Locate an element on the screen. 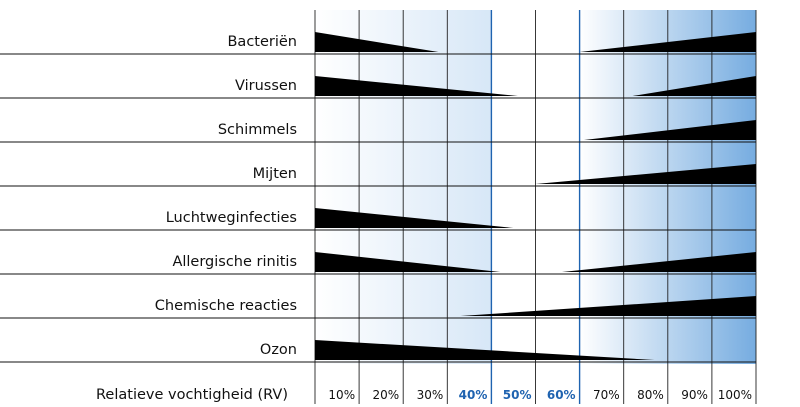 This screenshot has width=800, height=407. row-label: Virussen is located at coordinates (266, 86).